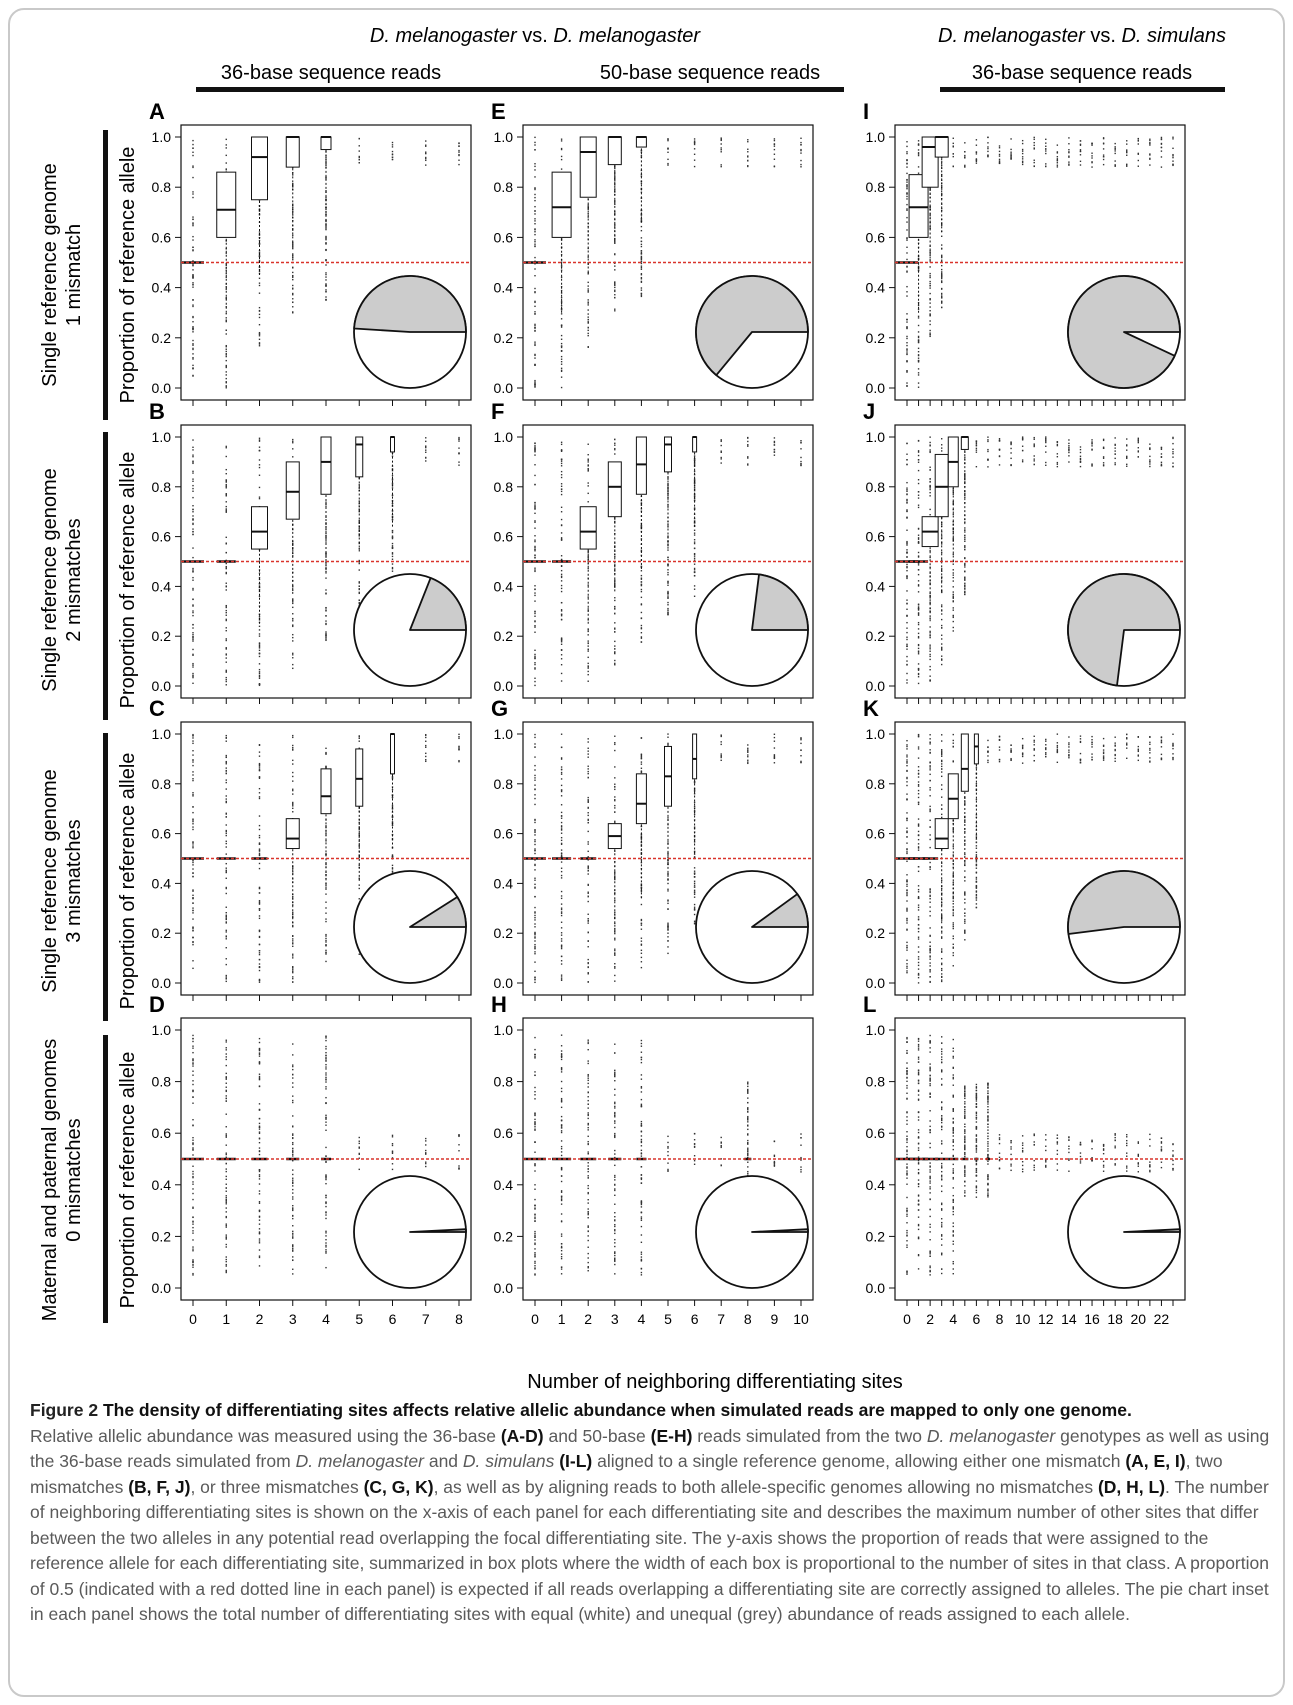 The image size is (1293, 1705). What do you see at coordinates (62, 579) in the screenshot?
I see `row-label-2: Single reference genome 2 mismatches` at bounding box center [62, 579].